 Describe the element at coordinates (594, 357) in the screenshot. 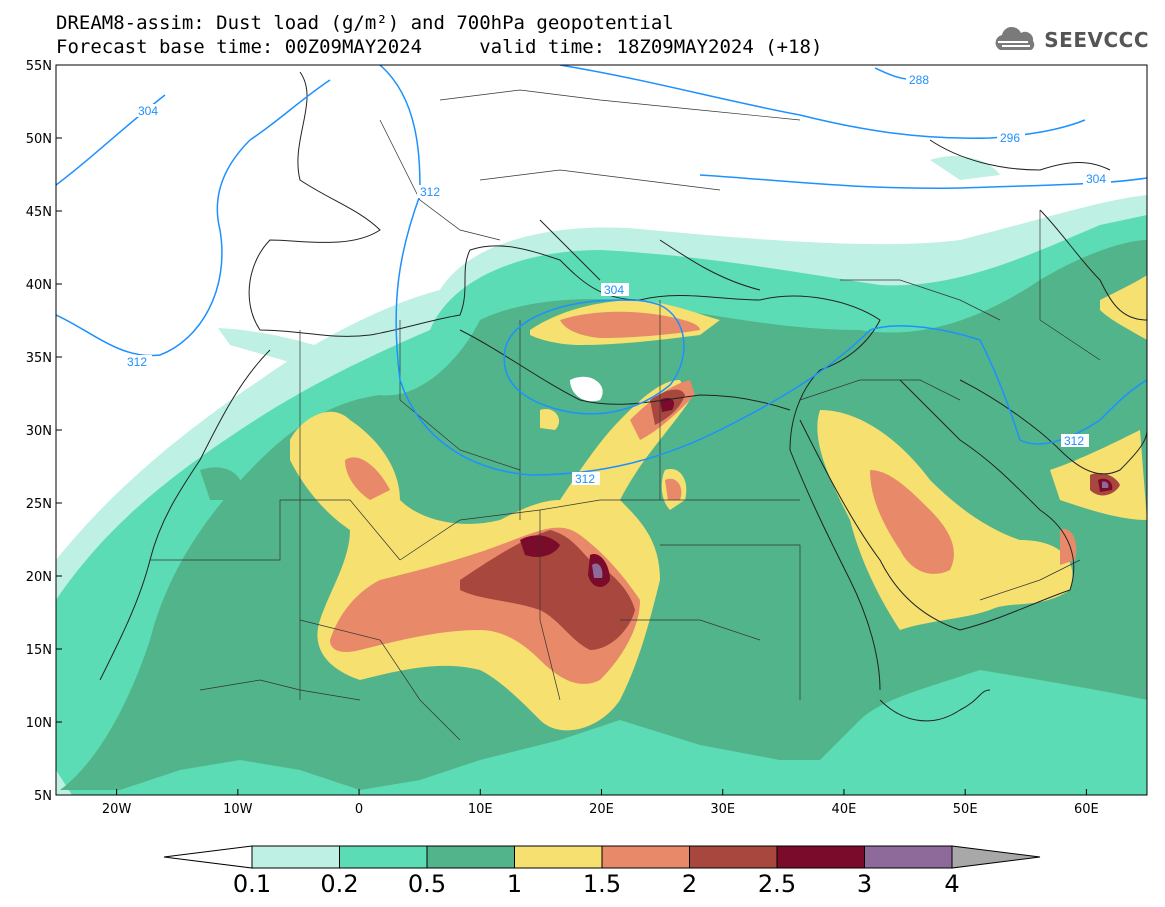

I see `contour-304-cutoff-low` at that location.